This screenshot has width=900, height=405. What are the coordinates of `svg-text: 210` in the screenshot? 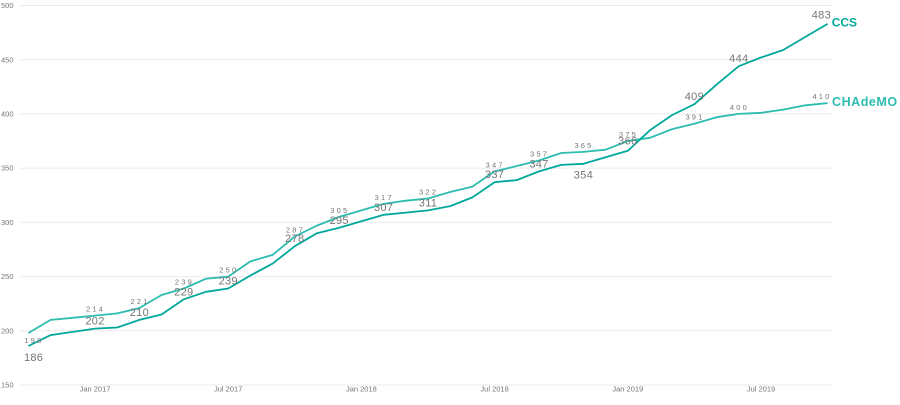 It's located at (139, 313).